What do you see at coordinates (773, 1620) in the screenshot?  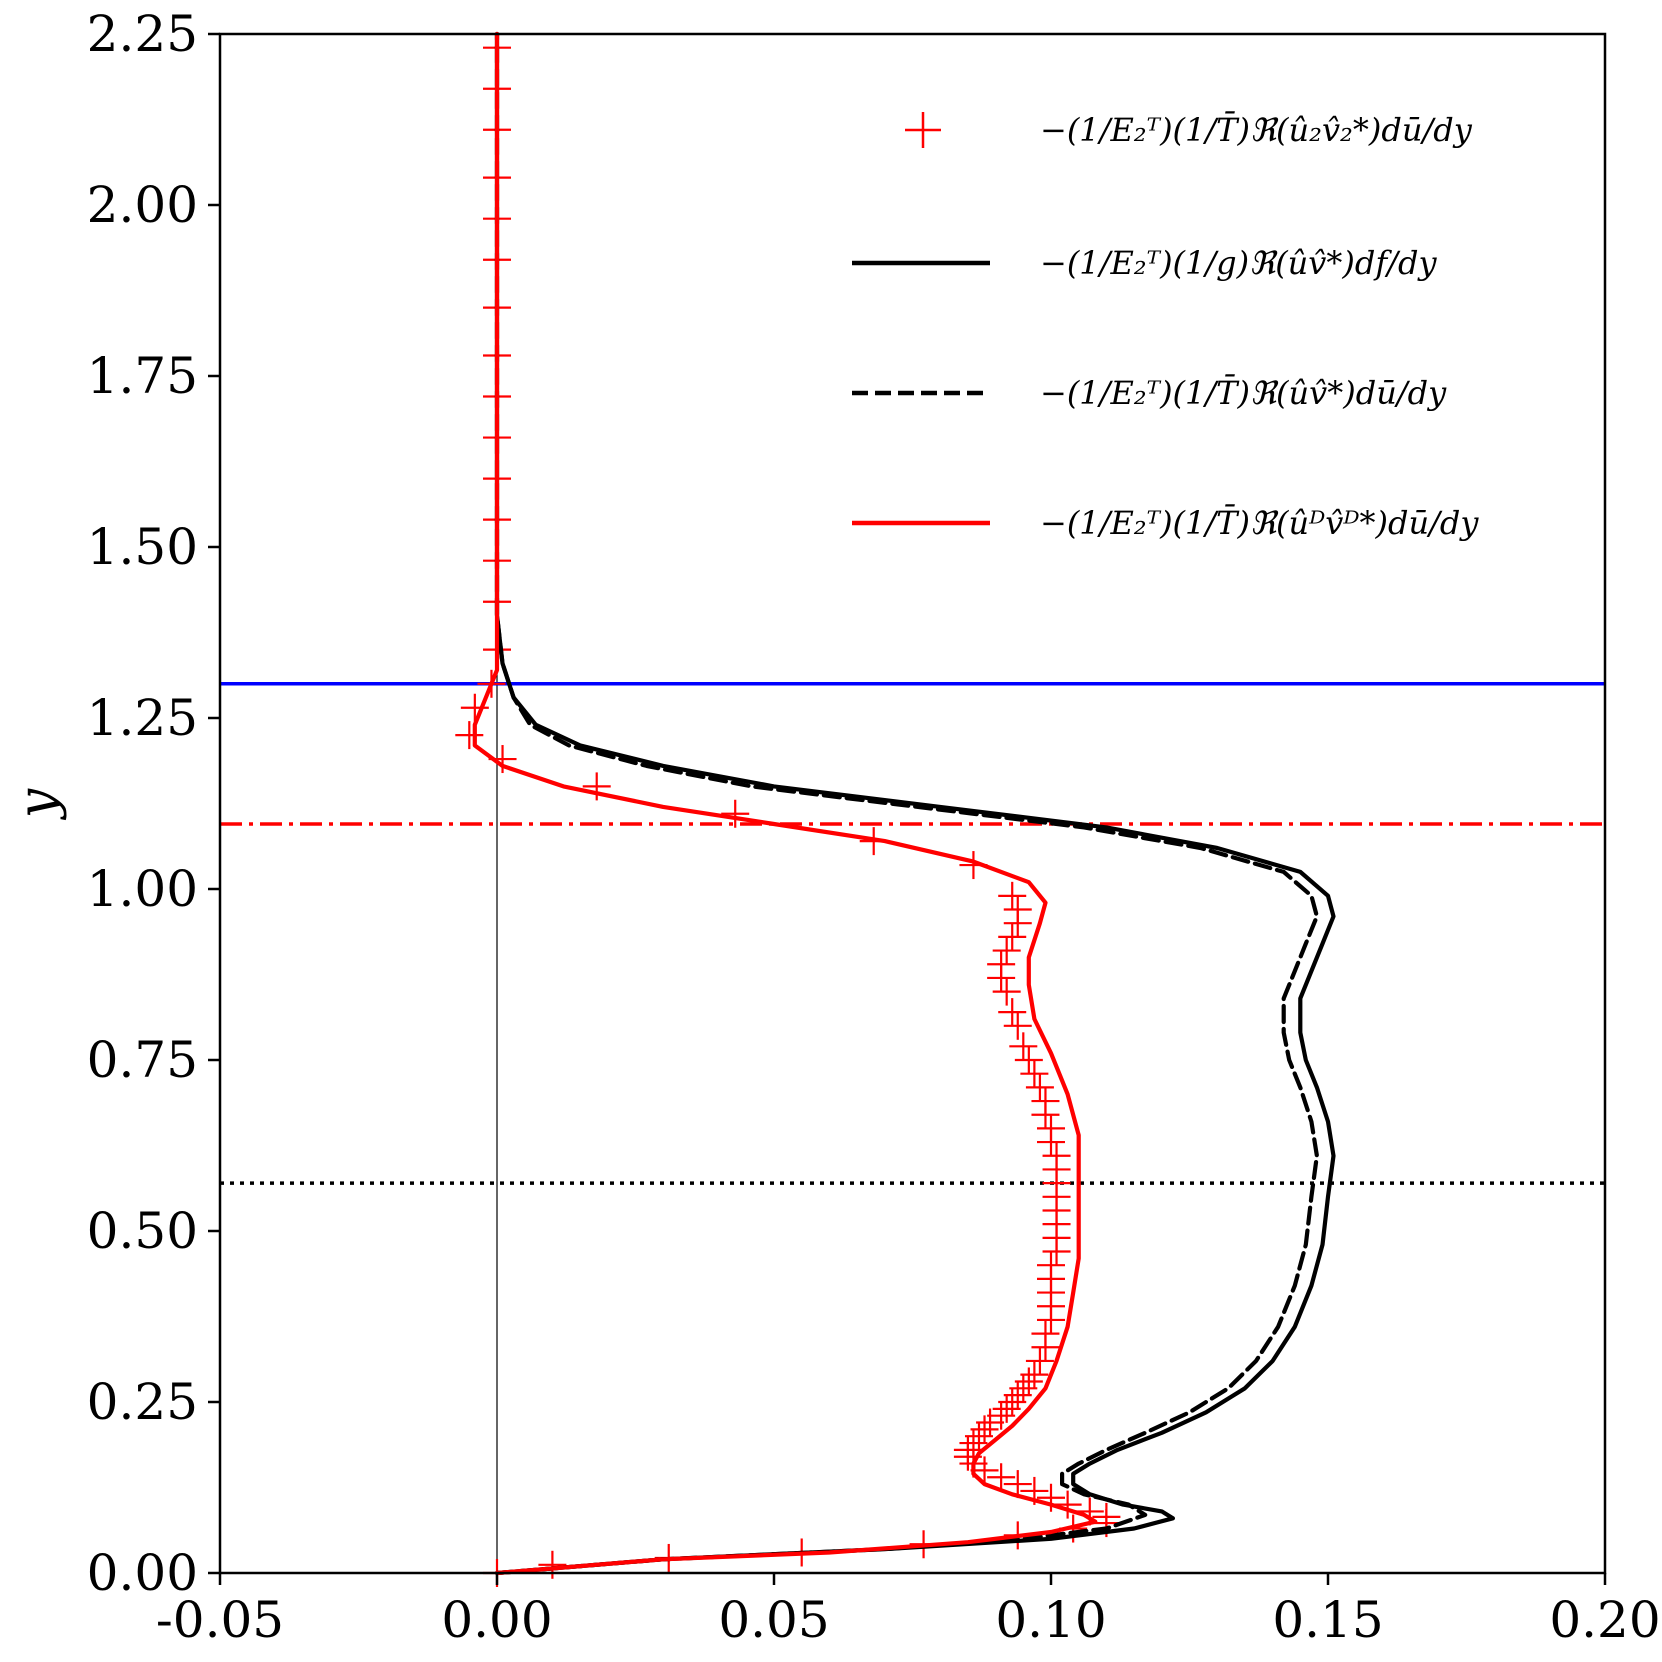 I see `x-tick-label: 0.05` at bounding box center [773, 1620].